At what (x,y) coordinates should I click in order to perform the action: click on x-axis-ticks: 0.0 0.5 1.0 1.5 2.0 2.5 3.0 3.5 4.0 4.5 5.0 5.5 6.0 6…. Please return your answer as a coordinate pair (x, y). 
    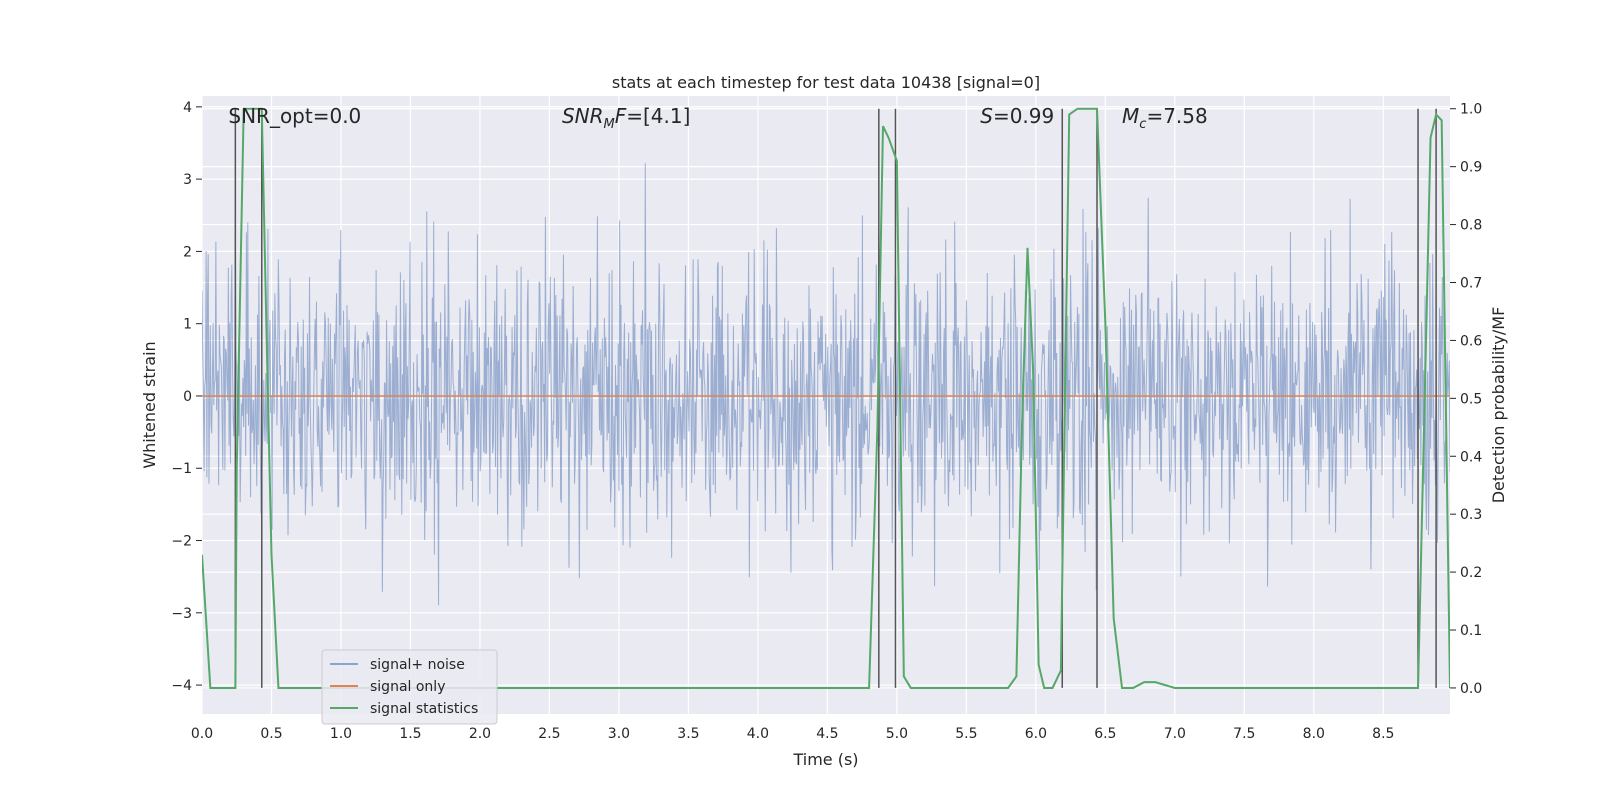
    Looking at the image, I should click on (793, 734).